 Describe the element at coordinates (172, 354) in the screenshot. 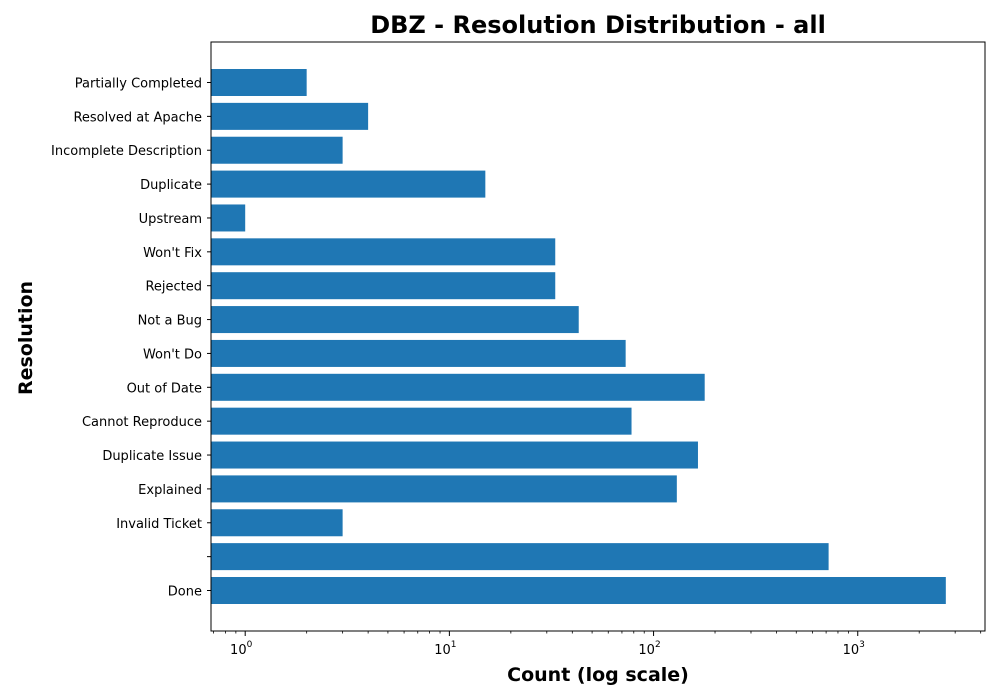

I see `y-tick-label: Won't Do` at that location.